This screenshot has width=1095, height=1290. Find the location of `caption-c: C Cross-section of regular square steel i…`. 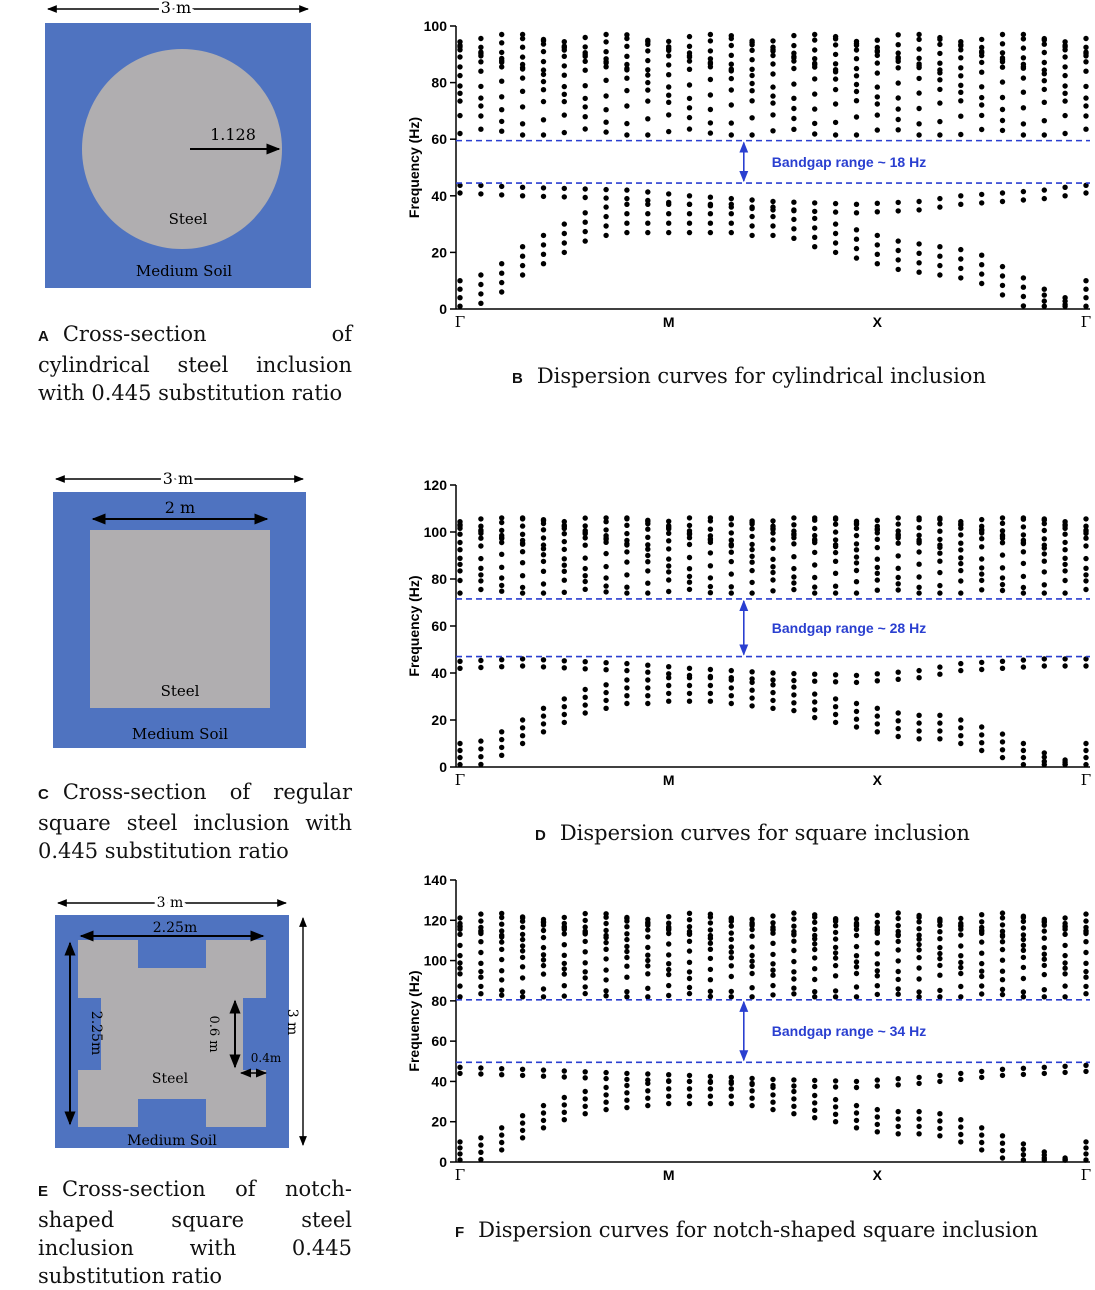

caption-c: C Cross-section of regular square steel i… is located at coordinates (195, 821).